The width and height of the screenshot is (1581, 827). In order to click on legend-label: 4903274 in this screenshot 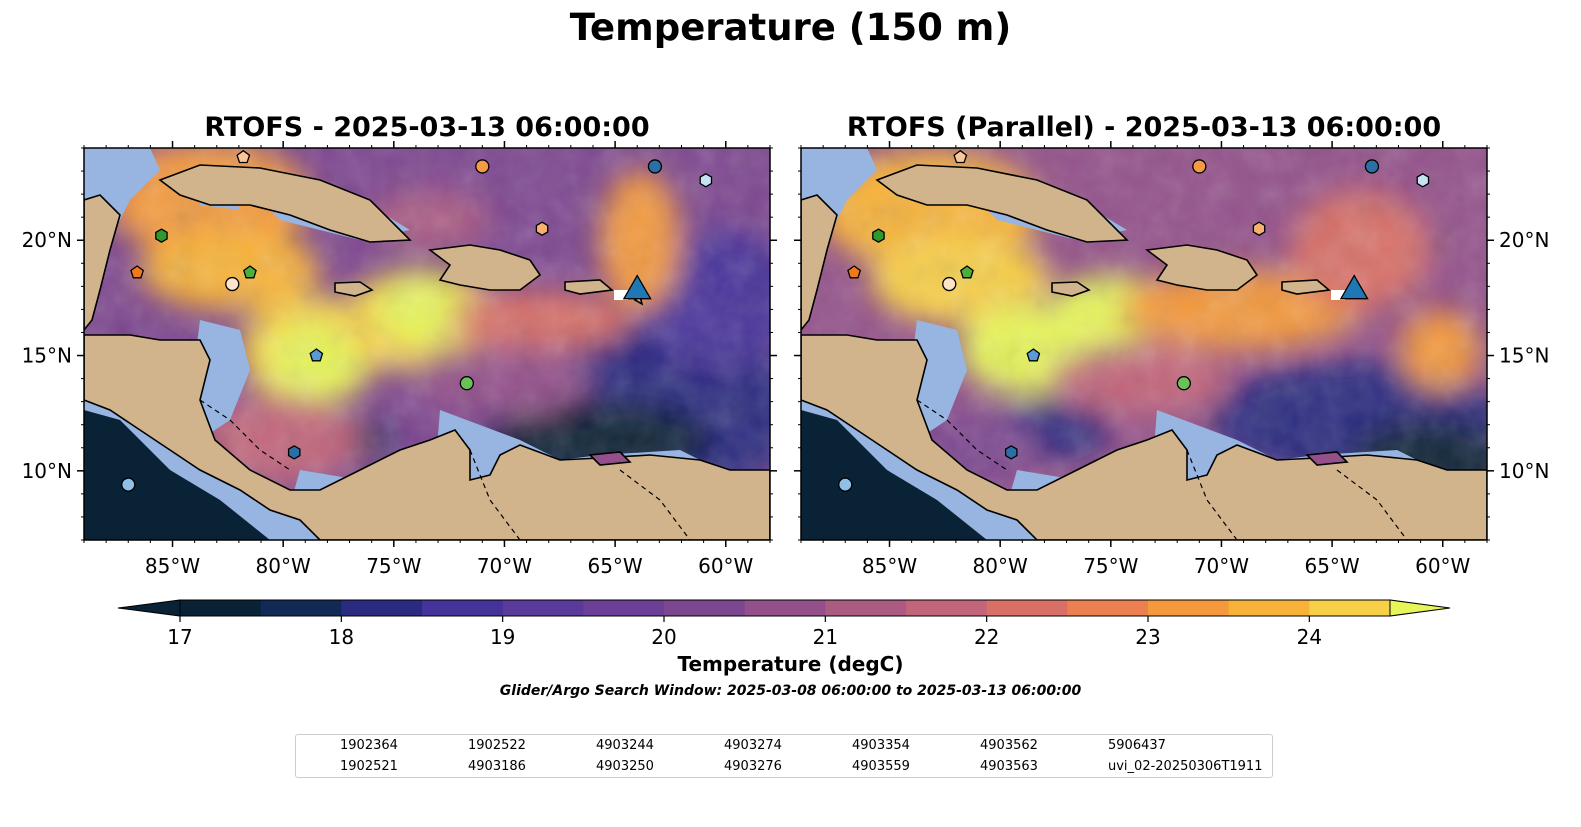, I will do `click(753, 745)`.